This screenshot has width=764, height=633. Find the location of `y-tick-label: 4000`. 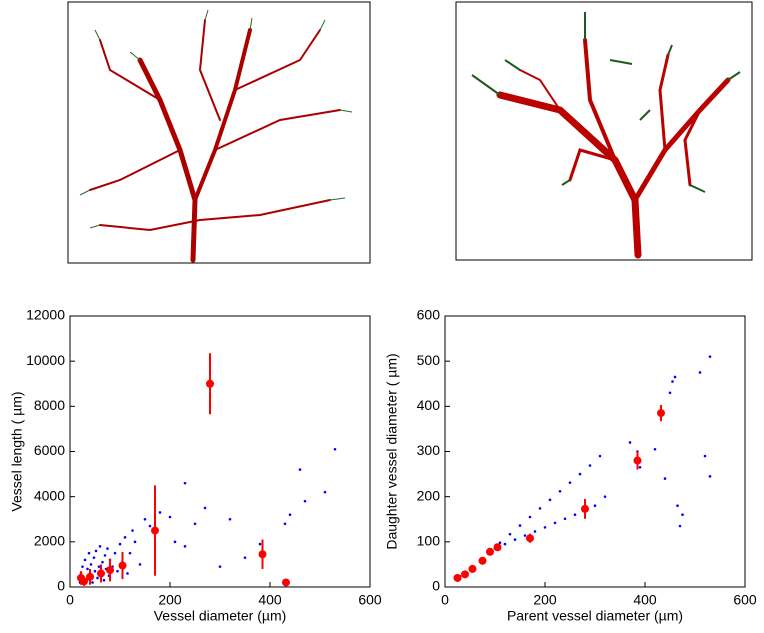

y-tick-label: 4000 is located at coordinates (49, 495).